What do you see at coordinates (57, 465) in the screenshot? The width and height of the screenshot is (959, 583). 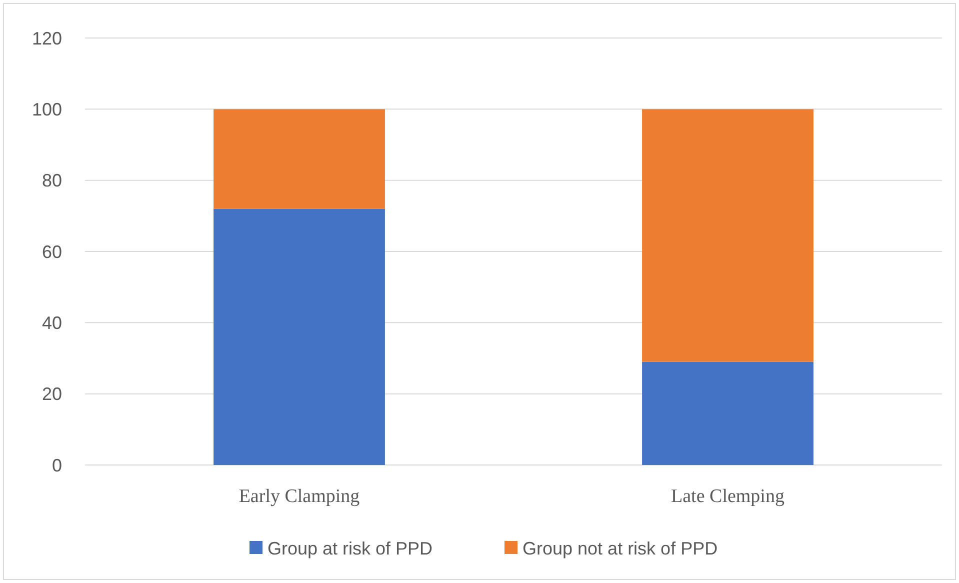 I see `y-tick-label: 0` at bounding box center [57, 465].